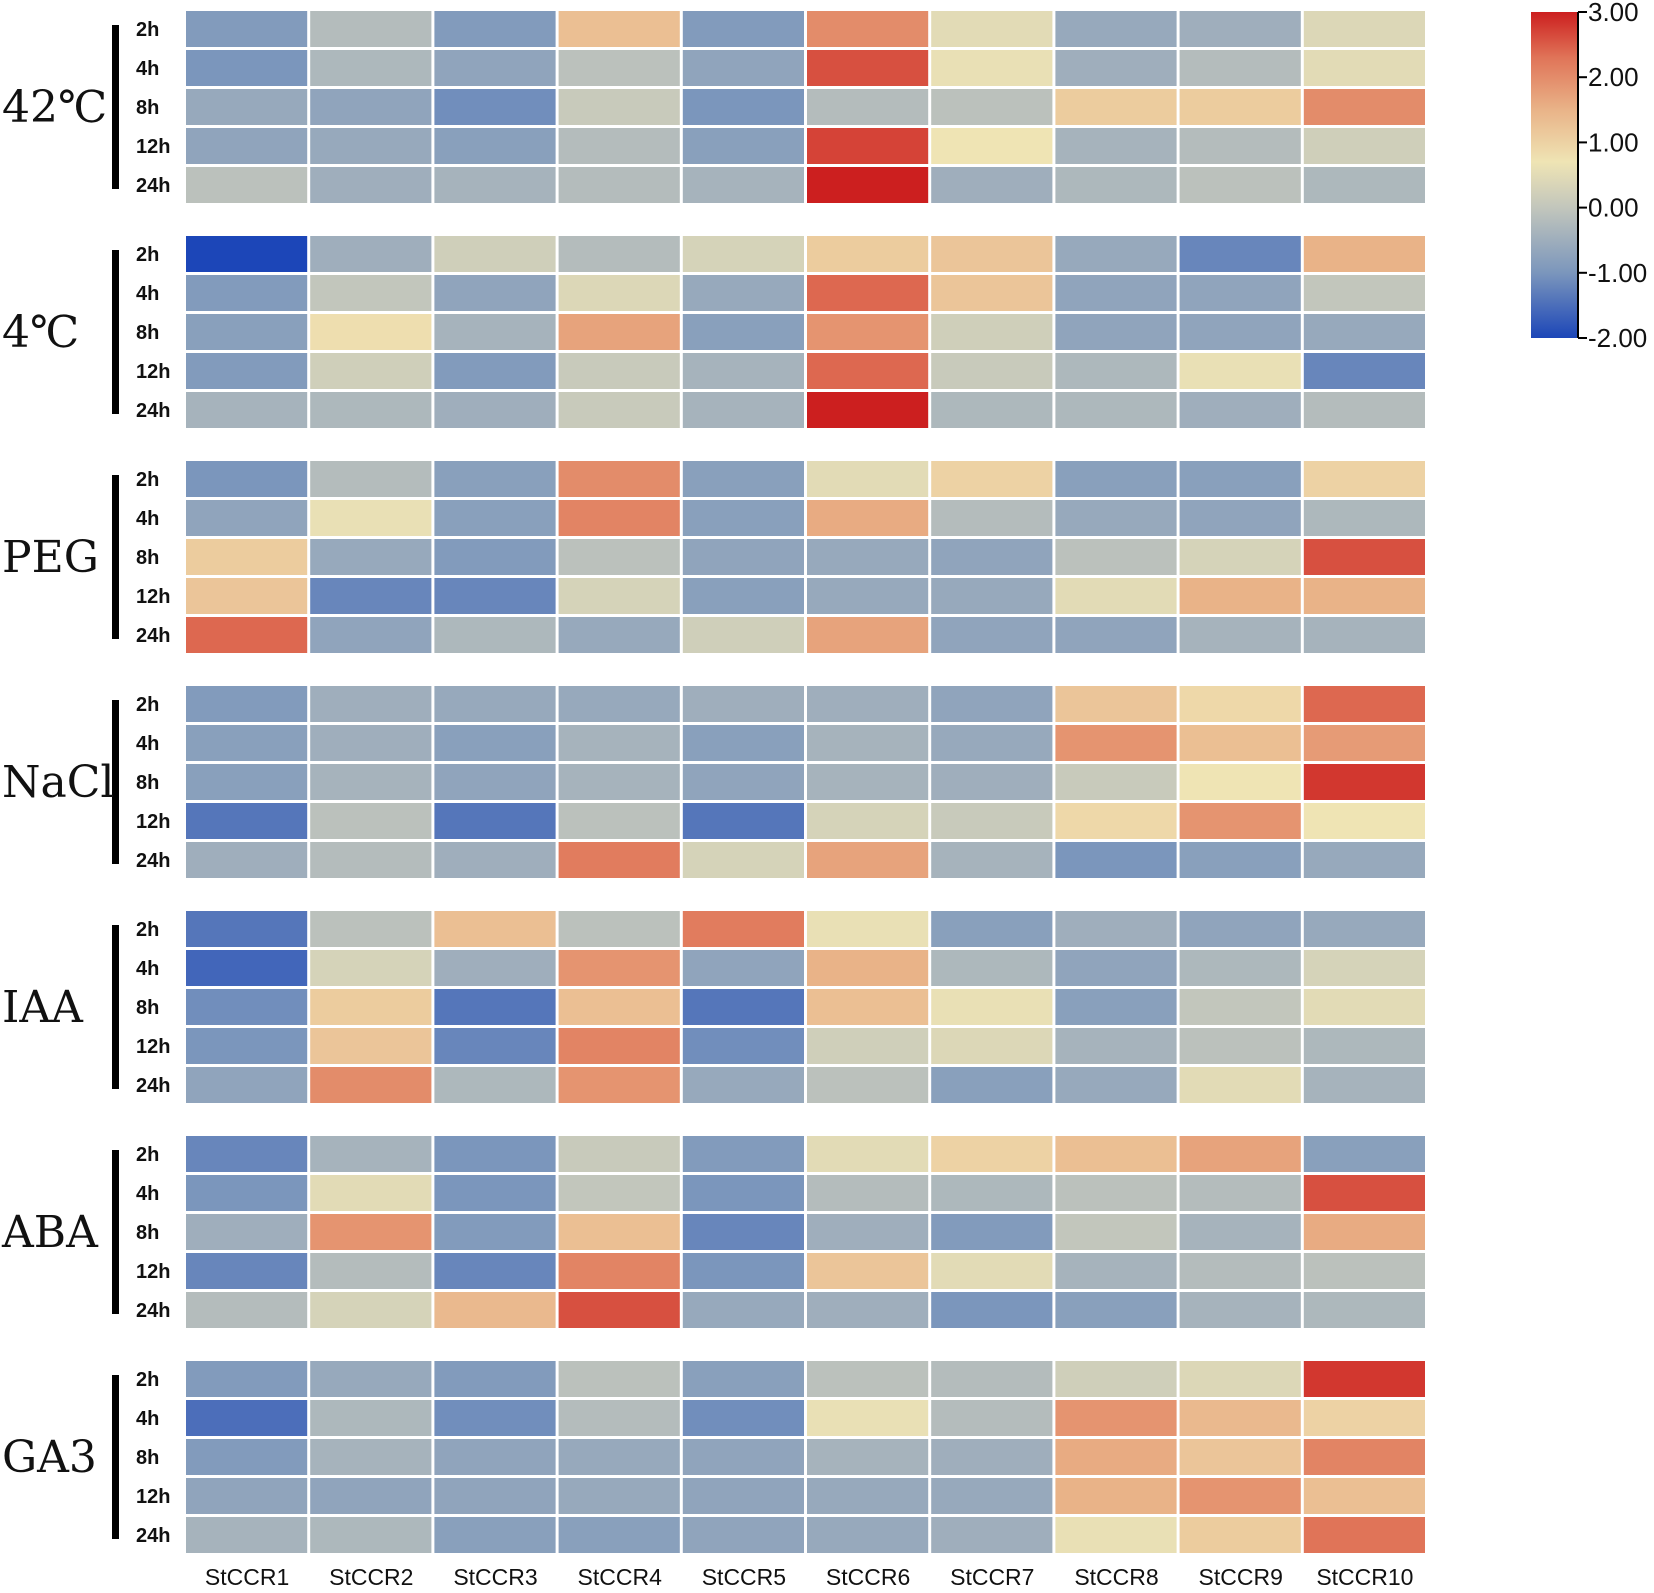 The width and height of the screenshot is (1654, 1593). I want to click on heatmap-cell-nacl-4h-stccr9, so click(1240, 743).